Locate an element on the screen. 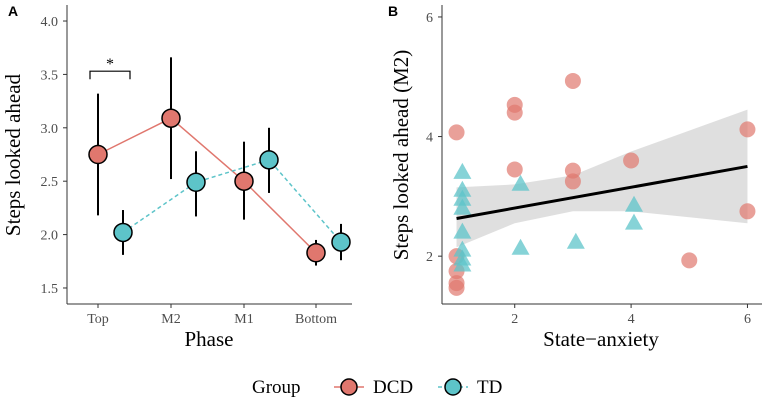 Image resolution: width=768 pixels, height=408 pixels. panel-b-label: B is located at coordinates (393, 11).